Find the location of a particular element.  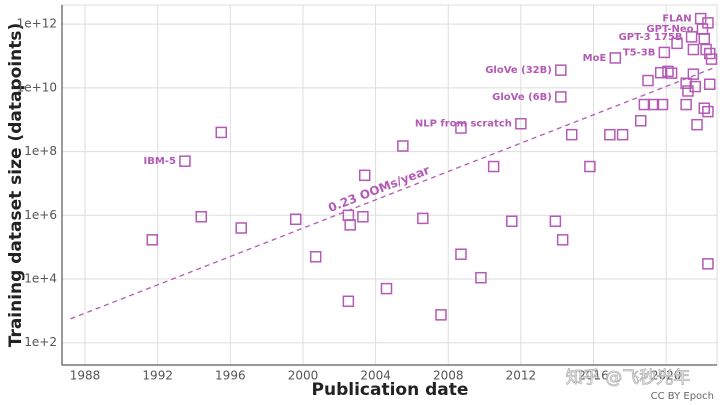

x-tick-label: 1988 is located at coordinates (85, 376).